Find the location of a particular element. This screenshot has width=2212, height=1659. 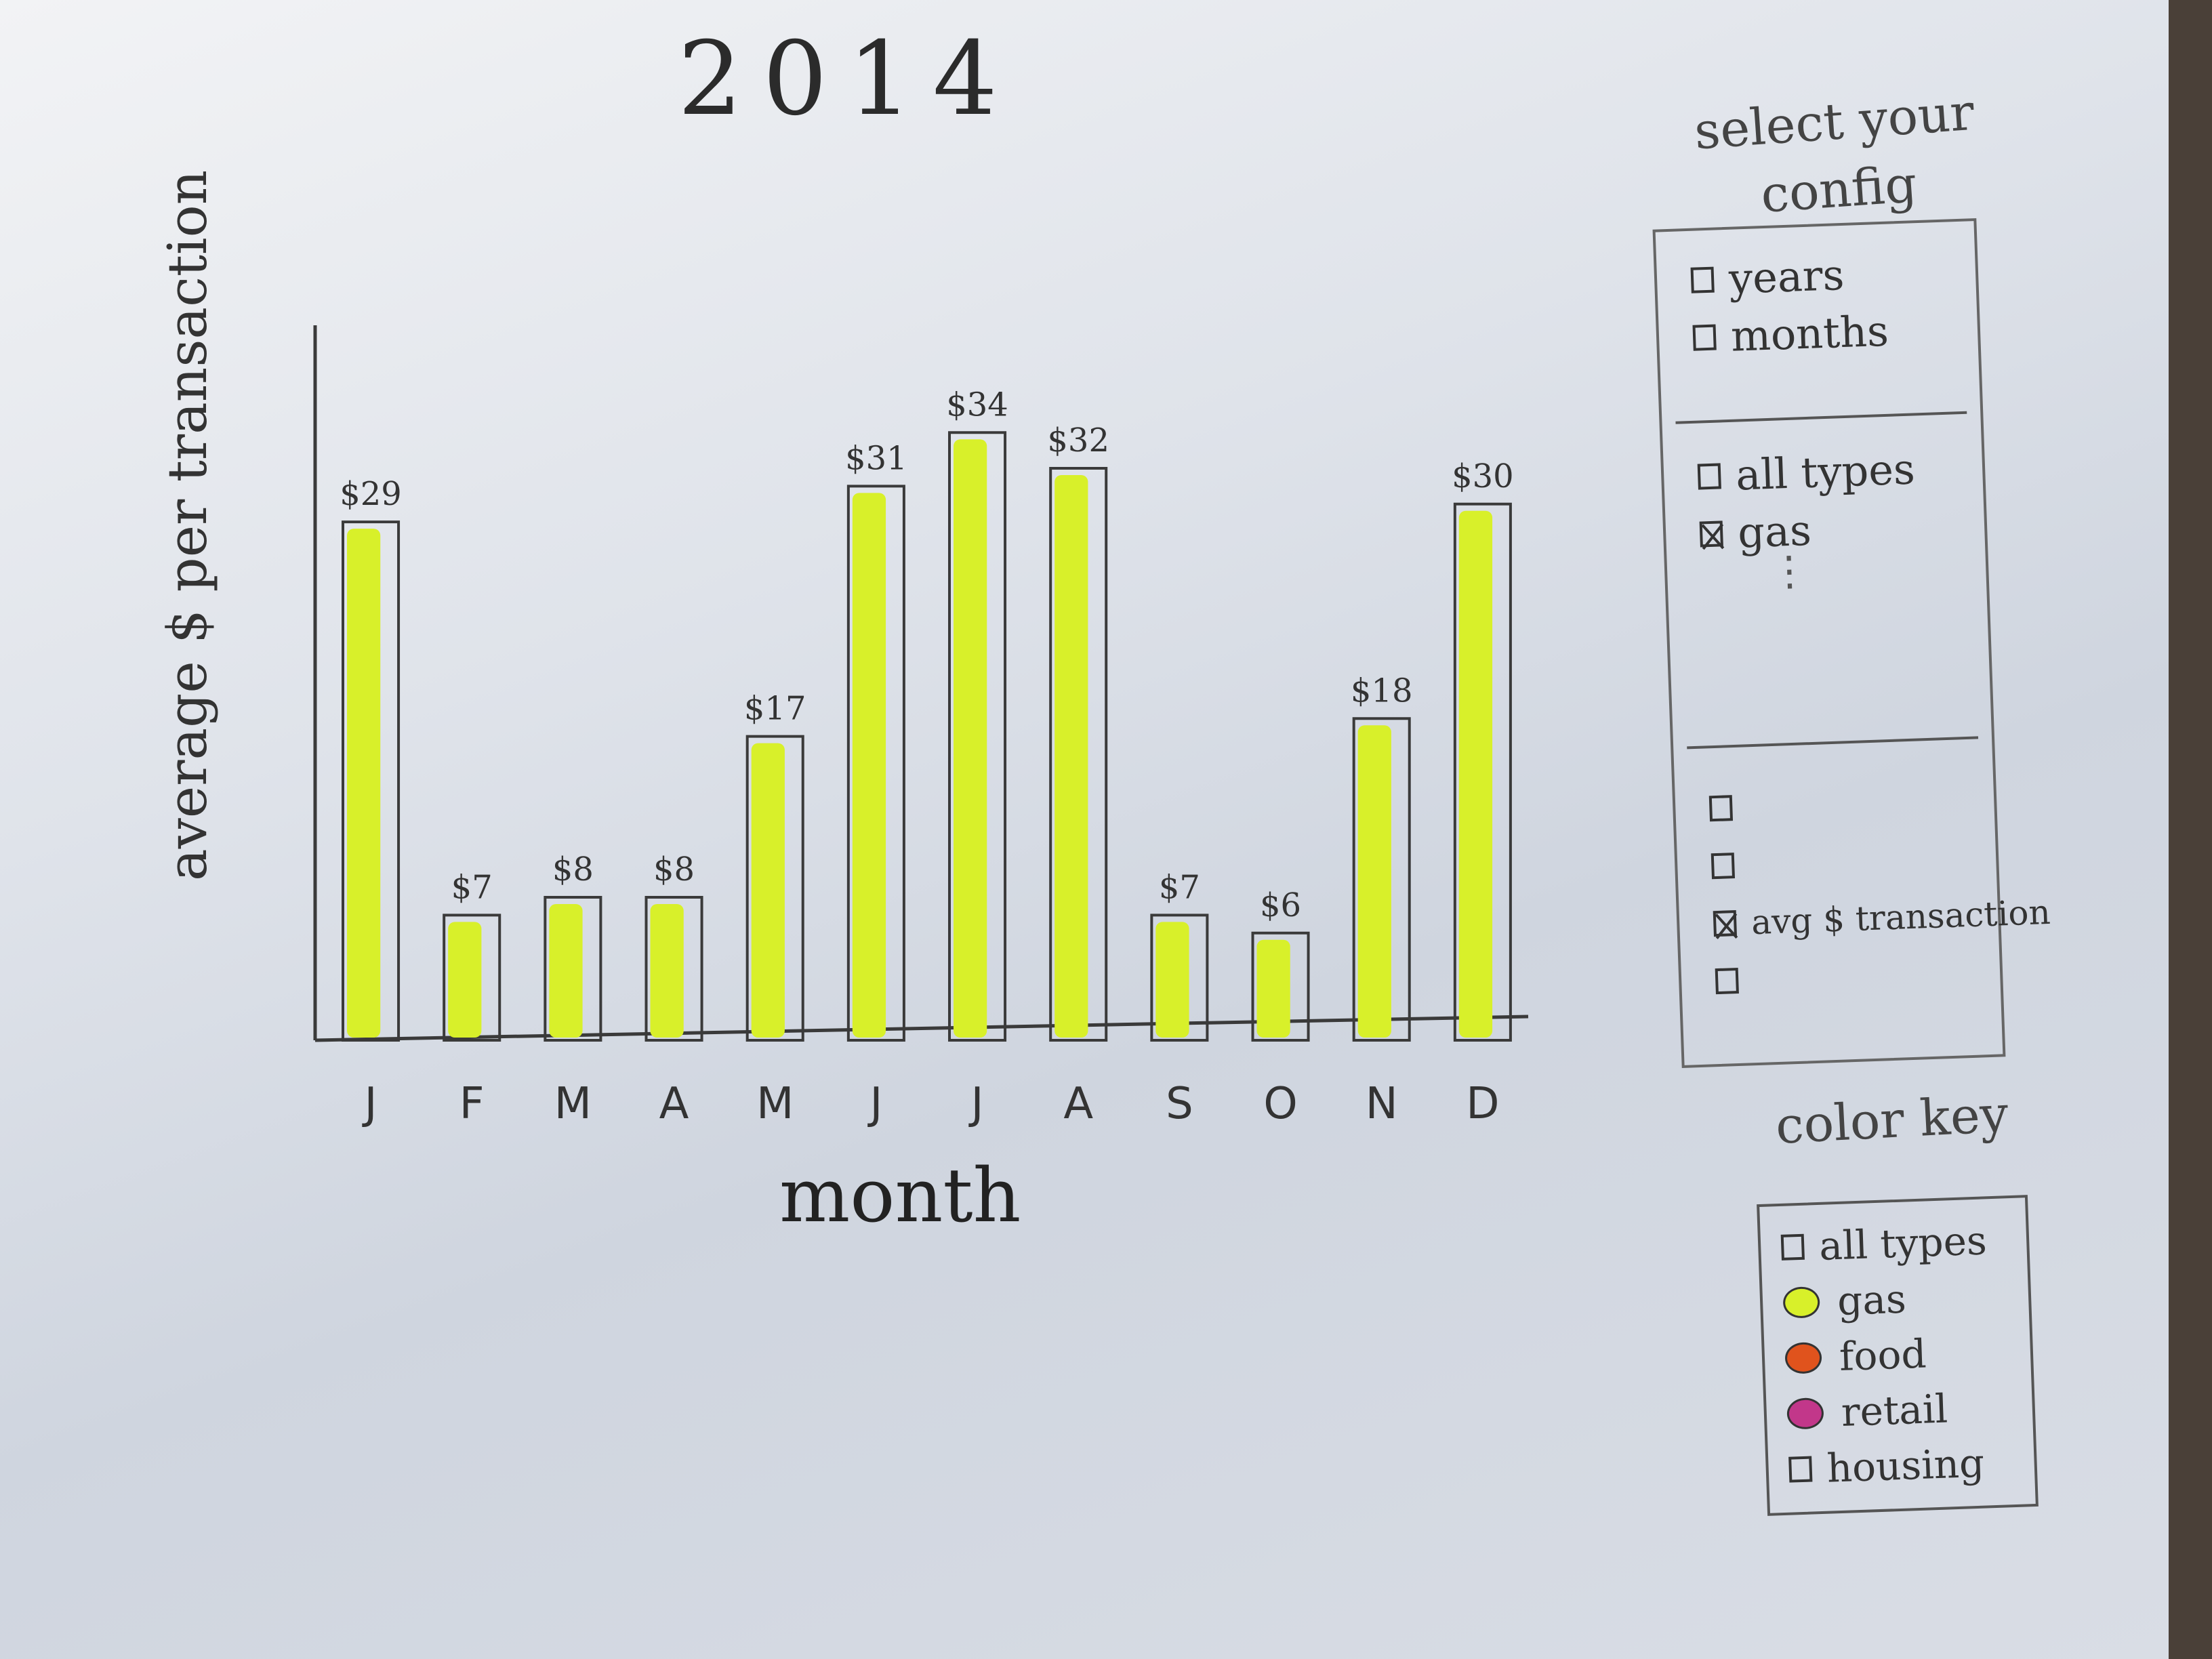

data-label: $34 is located at coordinates (977, 405).